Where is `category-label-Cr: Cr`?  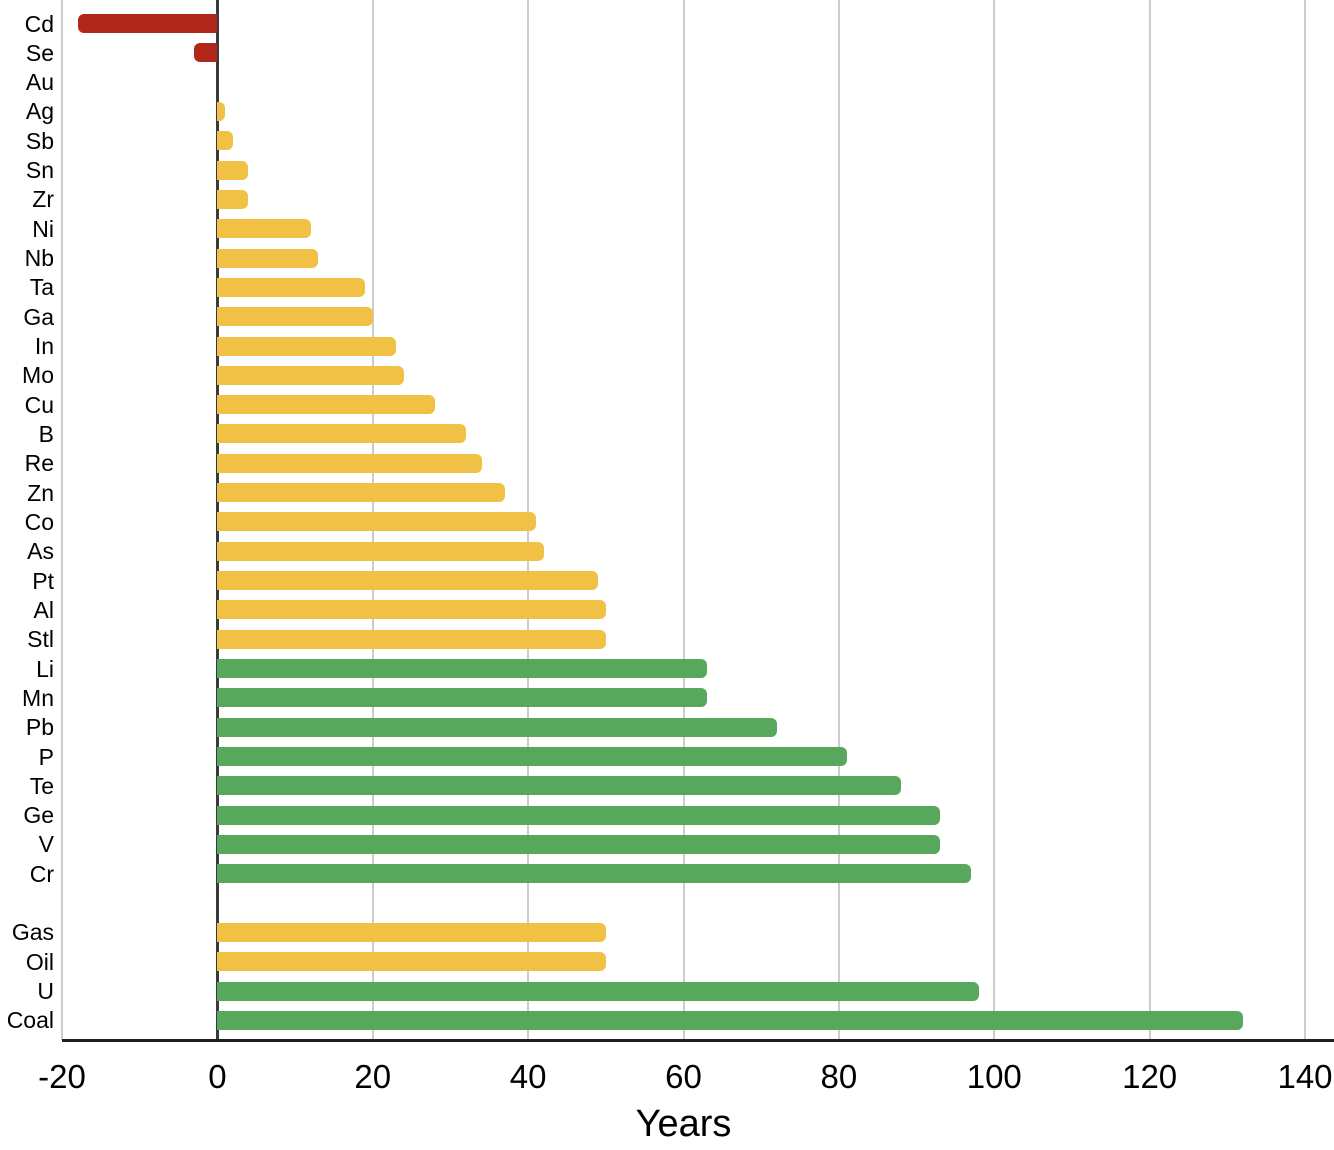 category-label-Cr: Cr is located at coordinates (41, 873).